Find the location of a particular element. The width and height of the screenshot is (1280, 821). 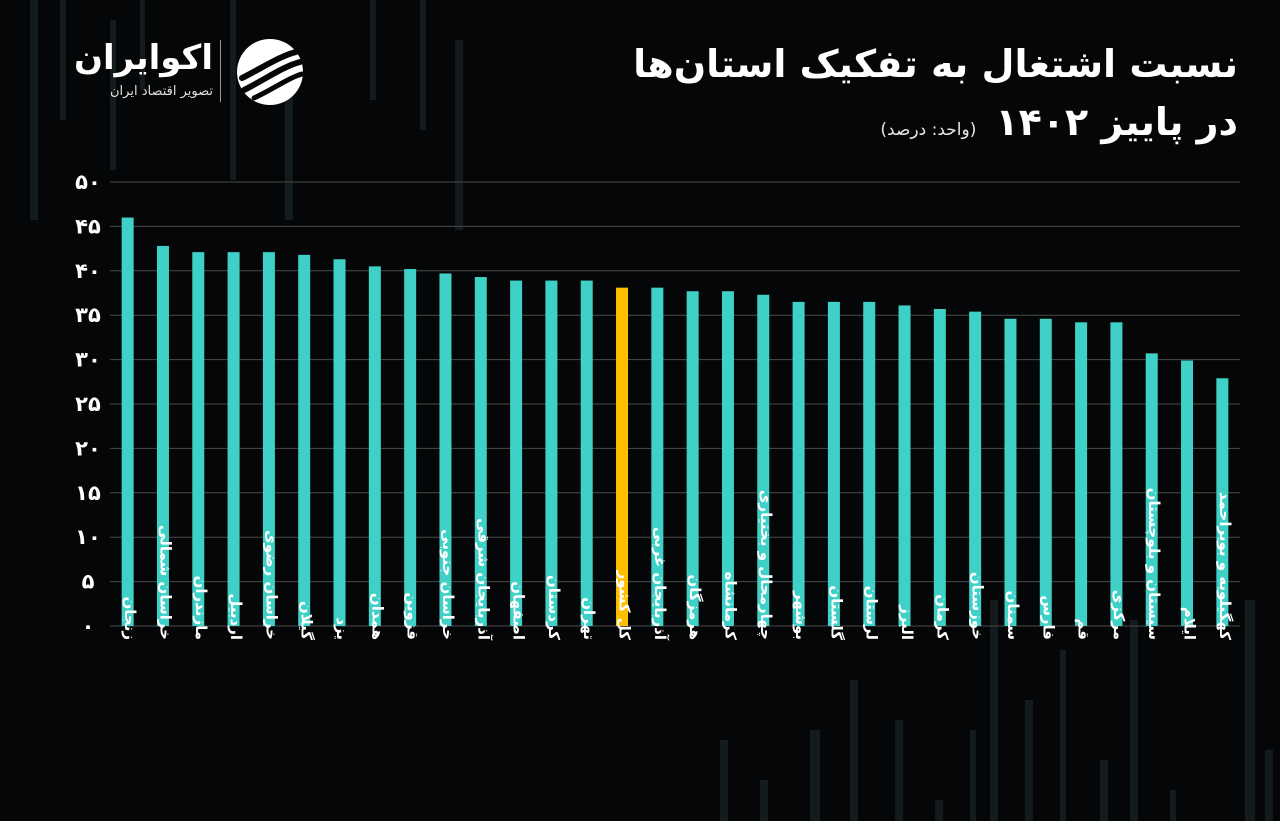

x-category-label: مرکزی is located at coordinates (1119, 615).